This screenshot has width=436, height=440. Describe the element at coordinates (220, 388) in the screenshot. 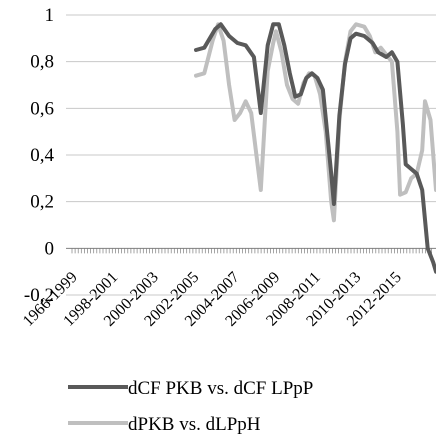

I see `legend-label-series-1: dCF PKB vs. dCF LPpP` at that location.